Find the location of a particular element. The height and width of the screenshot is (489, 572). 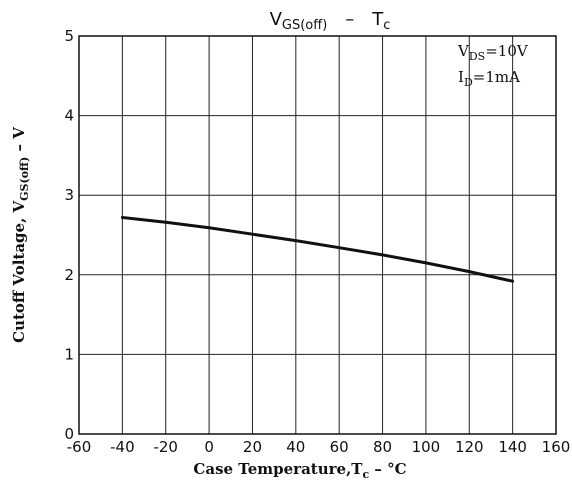

x-tick-label: 40 is located at coordinates (295, 447).